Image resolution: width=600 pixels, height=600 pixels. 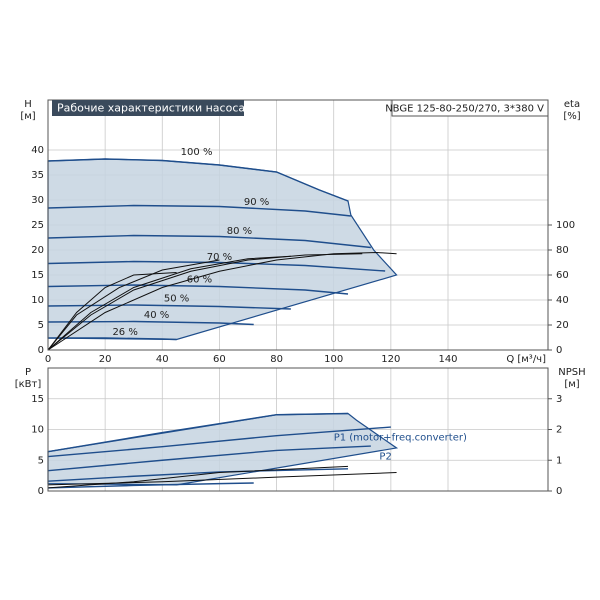 I want to click on y2-tick-label: 80, so click(x=562, y=250).